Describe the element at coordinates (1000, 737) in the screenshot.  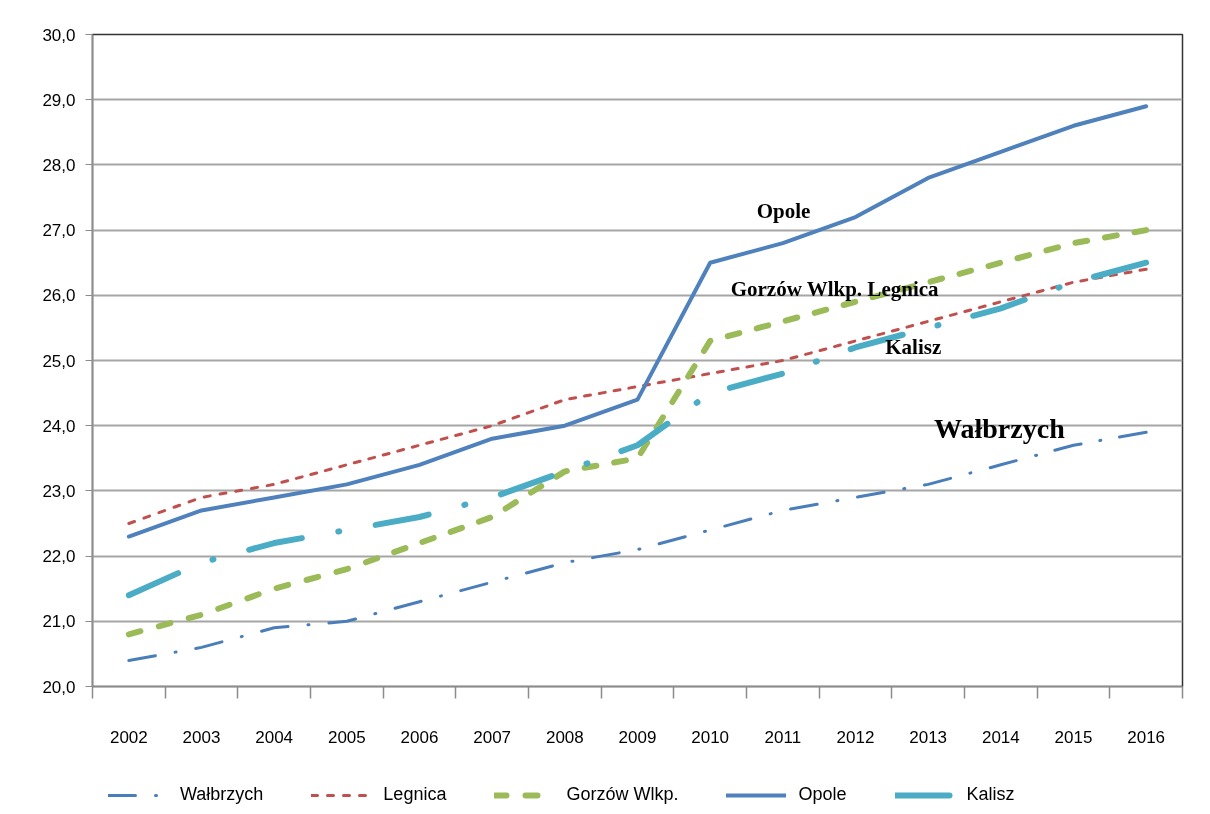
I see `x-tick-label: 2014` at that location.